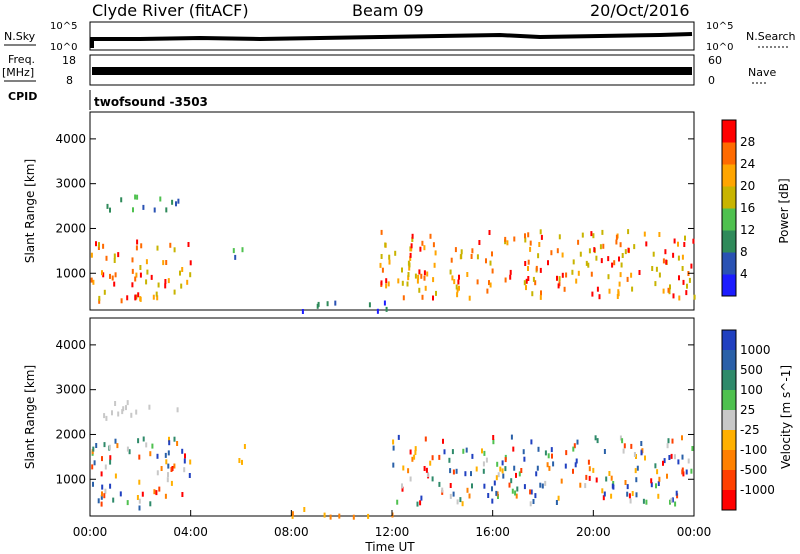  What do you see at coordinates (640, 10) in the screenshot?
I see `header-date: 20/Oct/2016` at bounding box center [640, 10].